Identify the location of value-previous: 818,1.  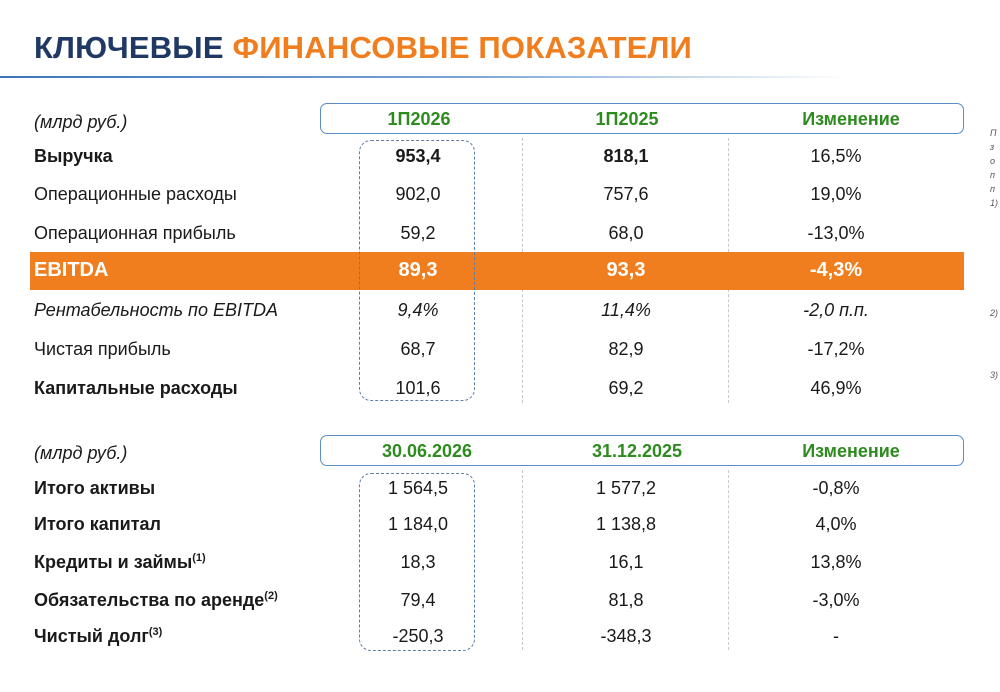
(626, 156).